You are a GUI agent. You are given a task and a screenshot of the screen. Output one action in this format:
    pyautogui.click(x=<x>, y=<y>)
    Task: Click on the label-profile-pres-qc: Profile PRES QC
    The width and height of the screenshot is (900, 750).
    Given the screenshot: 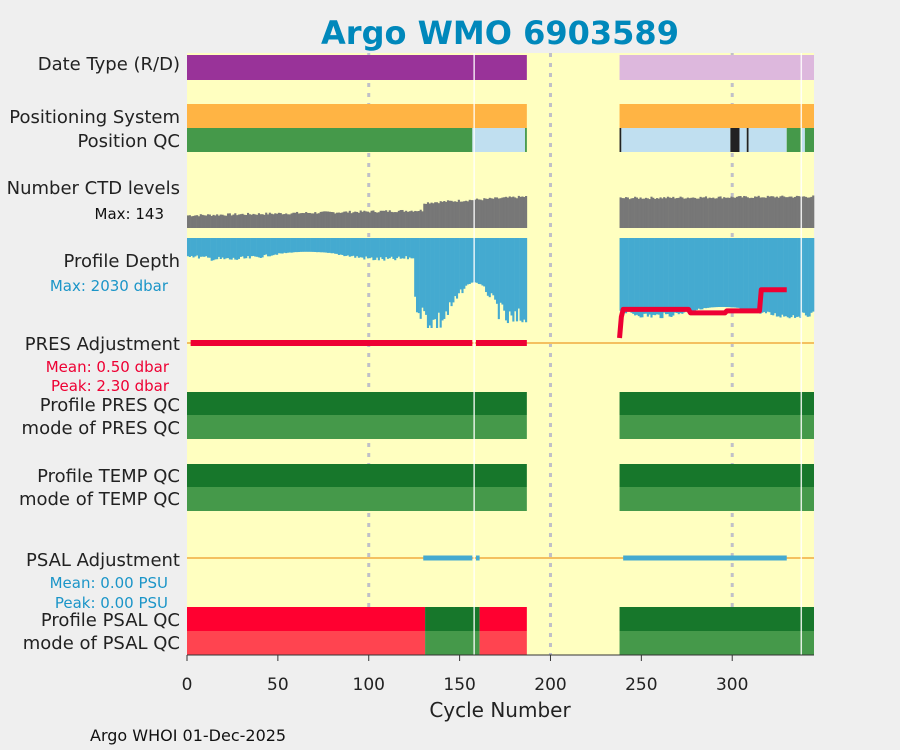 What is the action you would take?
    pyautogui.click(x=110, y=405)
    